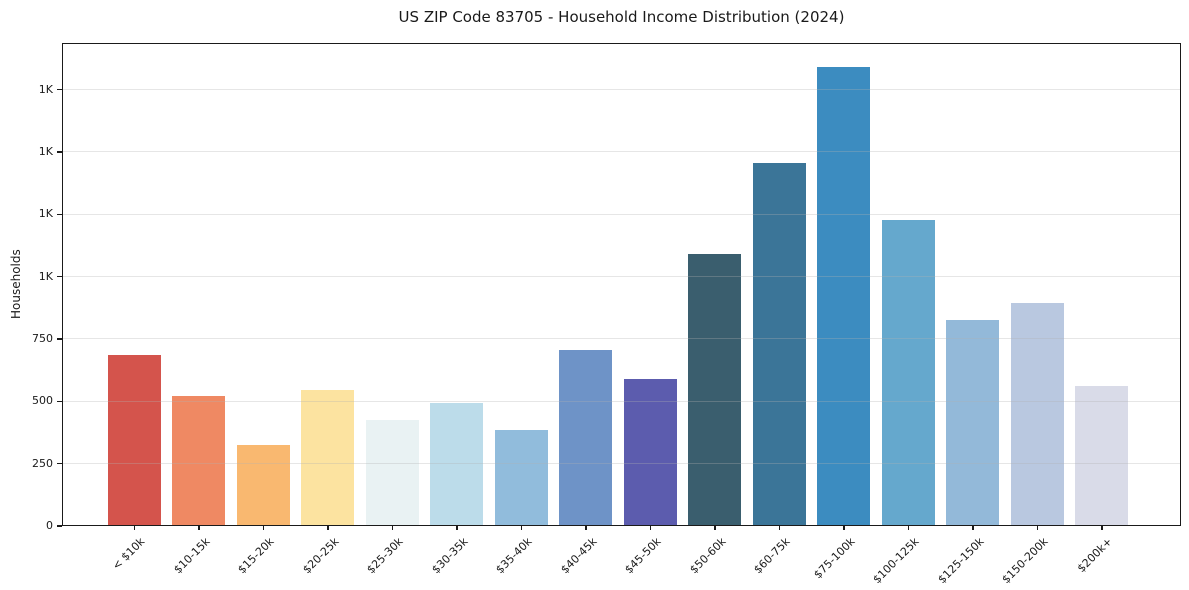 The image size is (1189, 590). I want to click on x-tick-label-text: $25-30k, so click(385, 556).